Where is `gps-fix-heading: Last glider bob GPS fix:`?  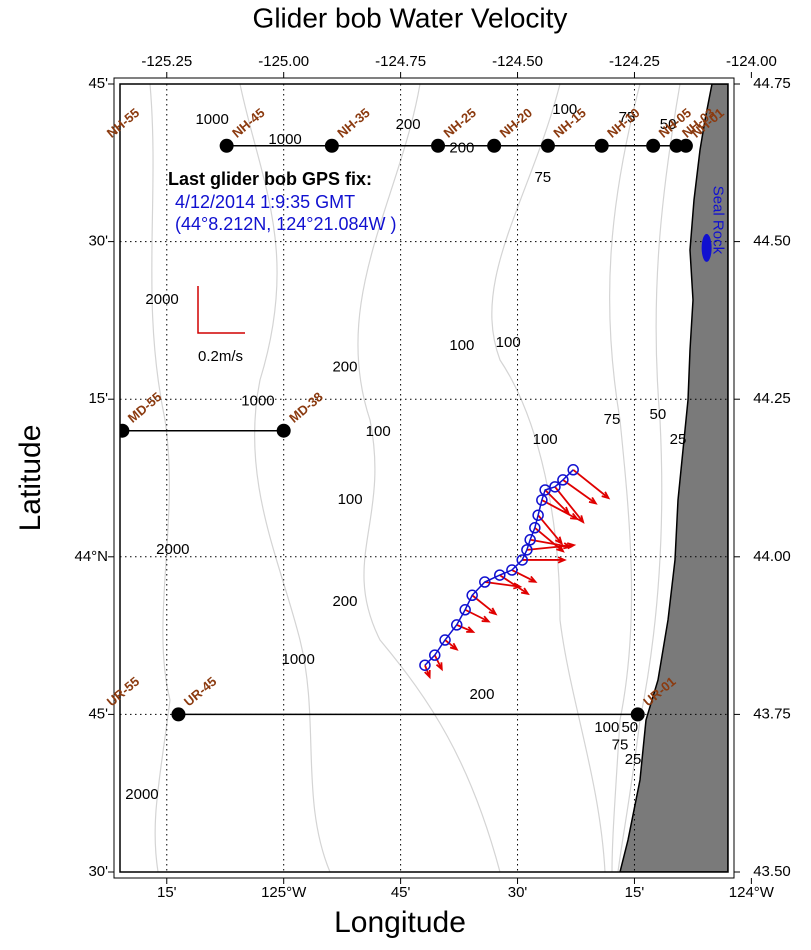
gps-fix-heading: Last glider bob GPS fix: is located at coordinates (270, 179).